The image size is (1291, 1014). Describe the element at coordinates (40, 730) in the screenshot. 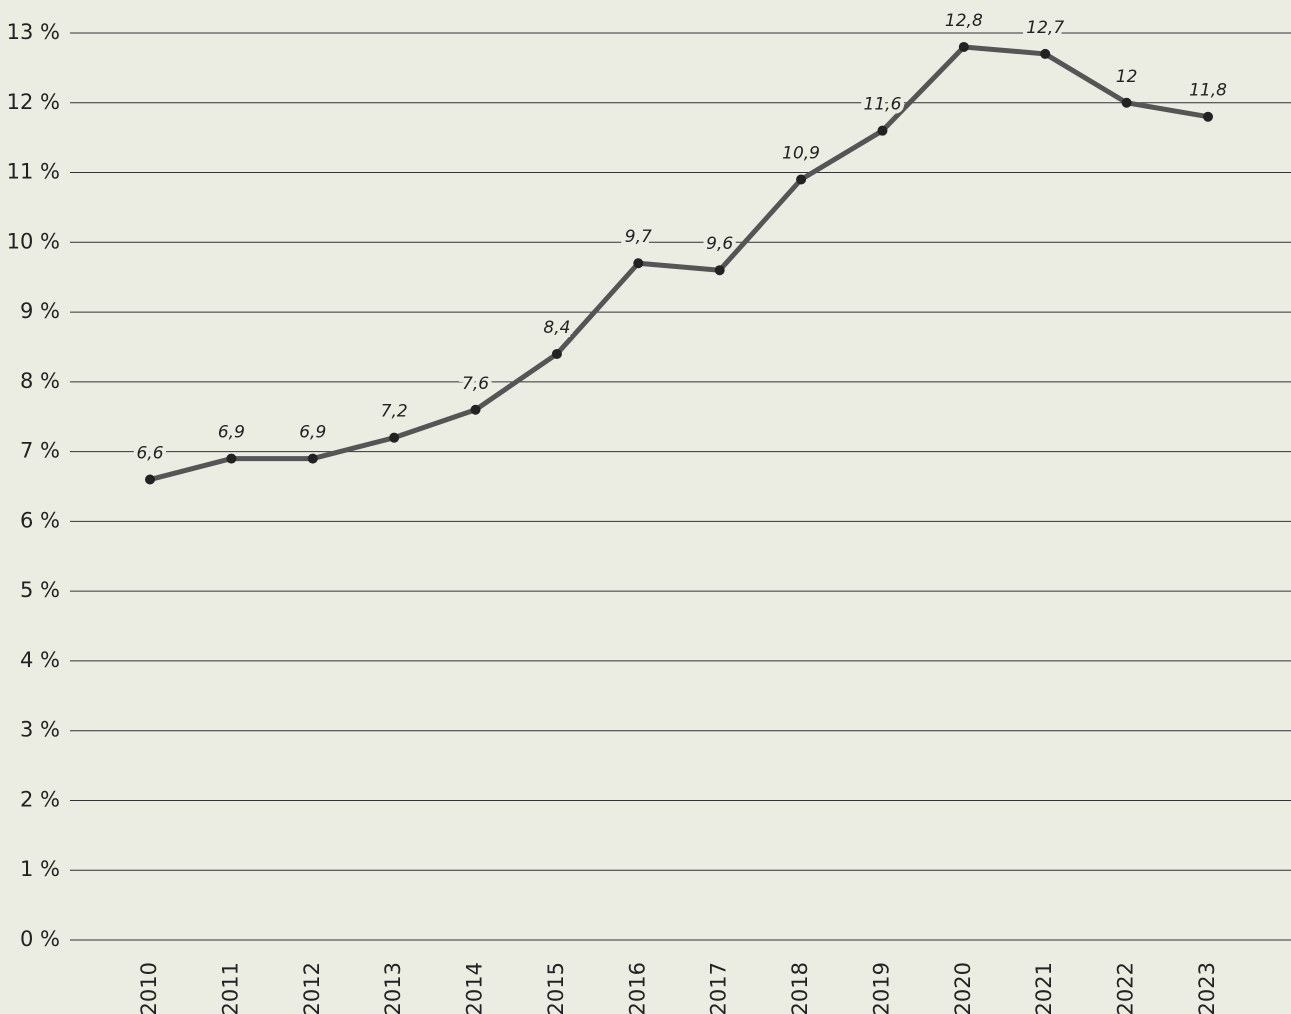

I see `y-tick-label: 3 %` at that location.